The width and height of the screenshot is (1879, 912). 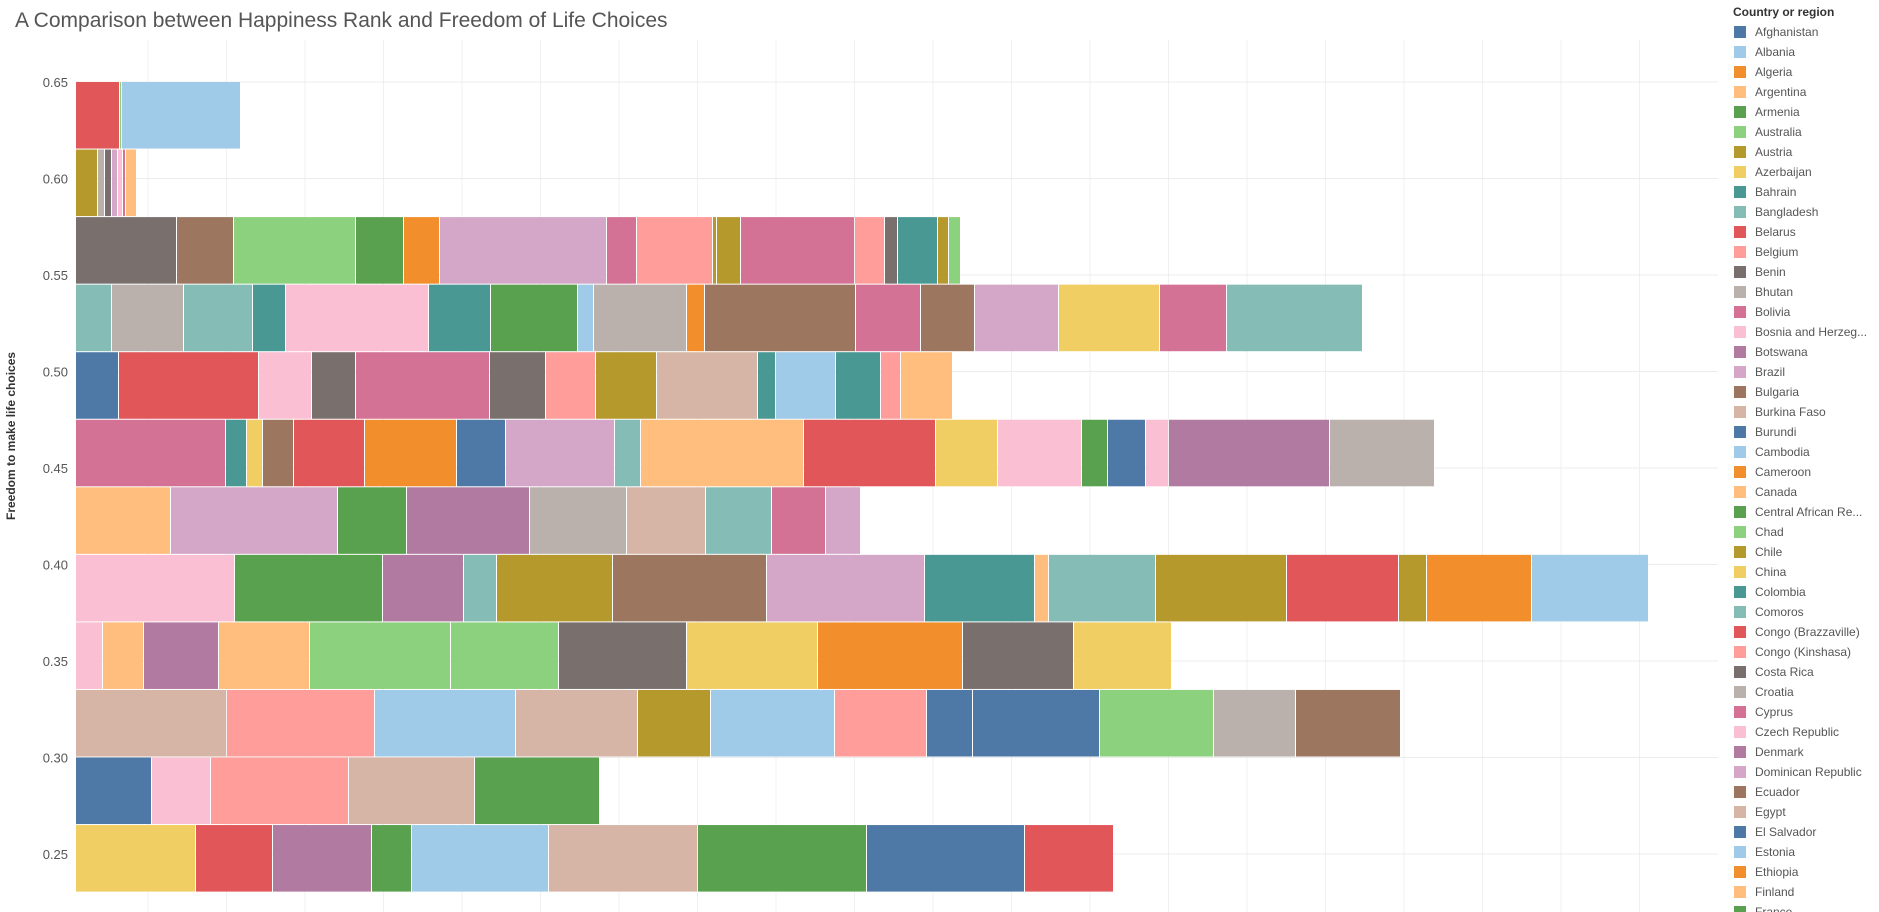 What do you see at coordinates (1806, 152) in the screenshot?
I see `legend-item: Austria` at bounding box center [1806, 152].